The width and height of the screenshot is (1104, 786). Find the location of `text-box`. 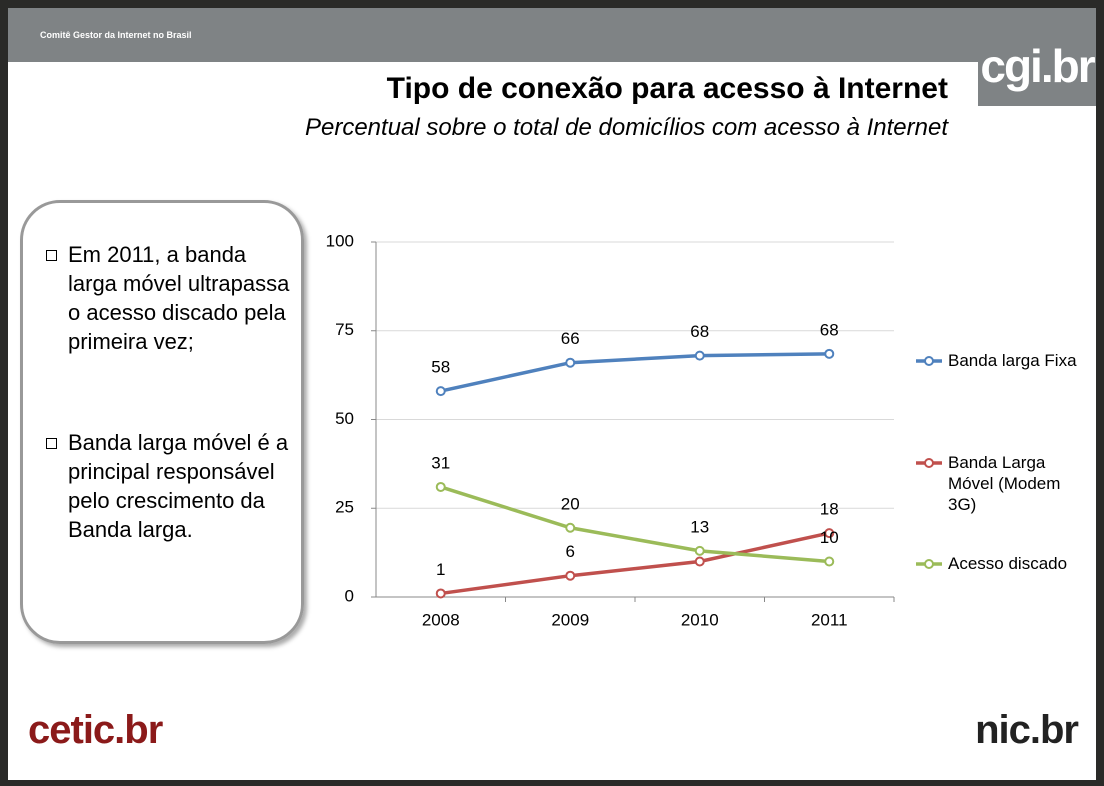

text-box is located at coordinates (162, 422).